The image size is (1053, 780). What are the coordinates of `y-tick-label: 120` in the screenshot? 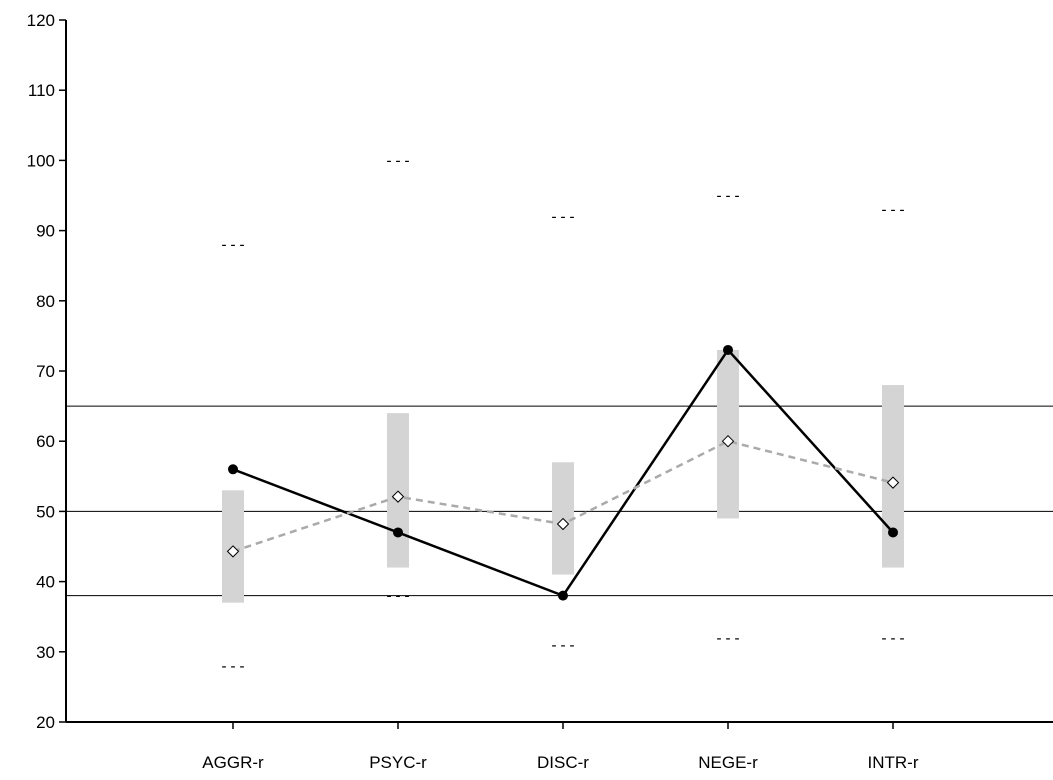 It's located at (41, 20).